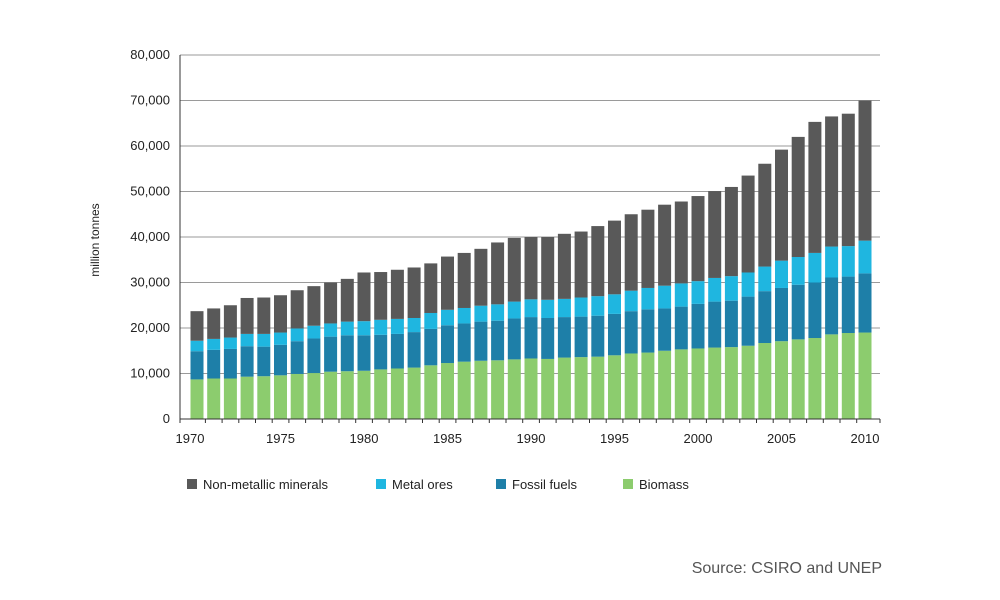  Describe the element at coordinates (748, 224) in the screenshot. I see `bar-non-metallic-minerals-2003` at that location.